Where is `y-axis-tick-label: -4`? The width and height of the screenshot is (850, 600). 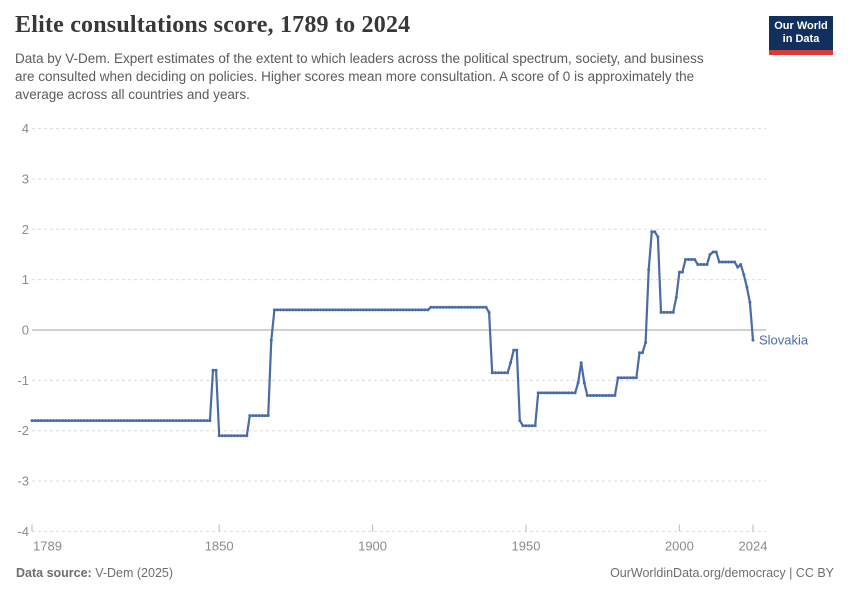 y-axis-tick-label: -4 is located at coordinates (23, 531).